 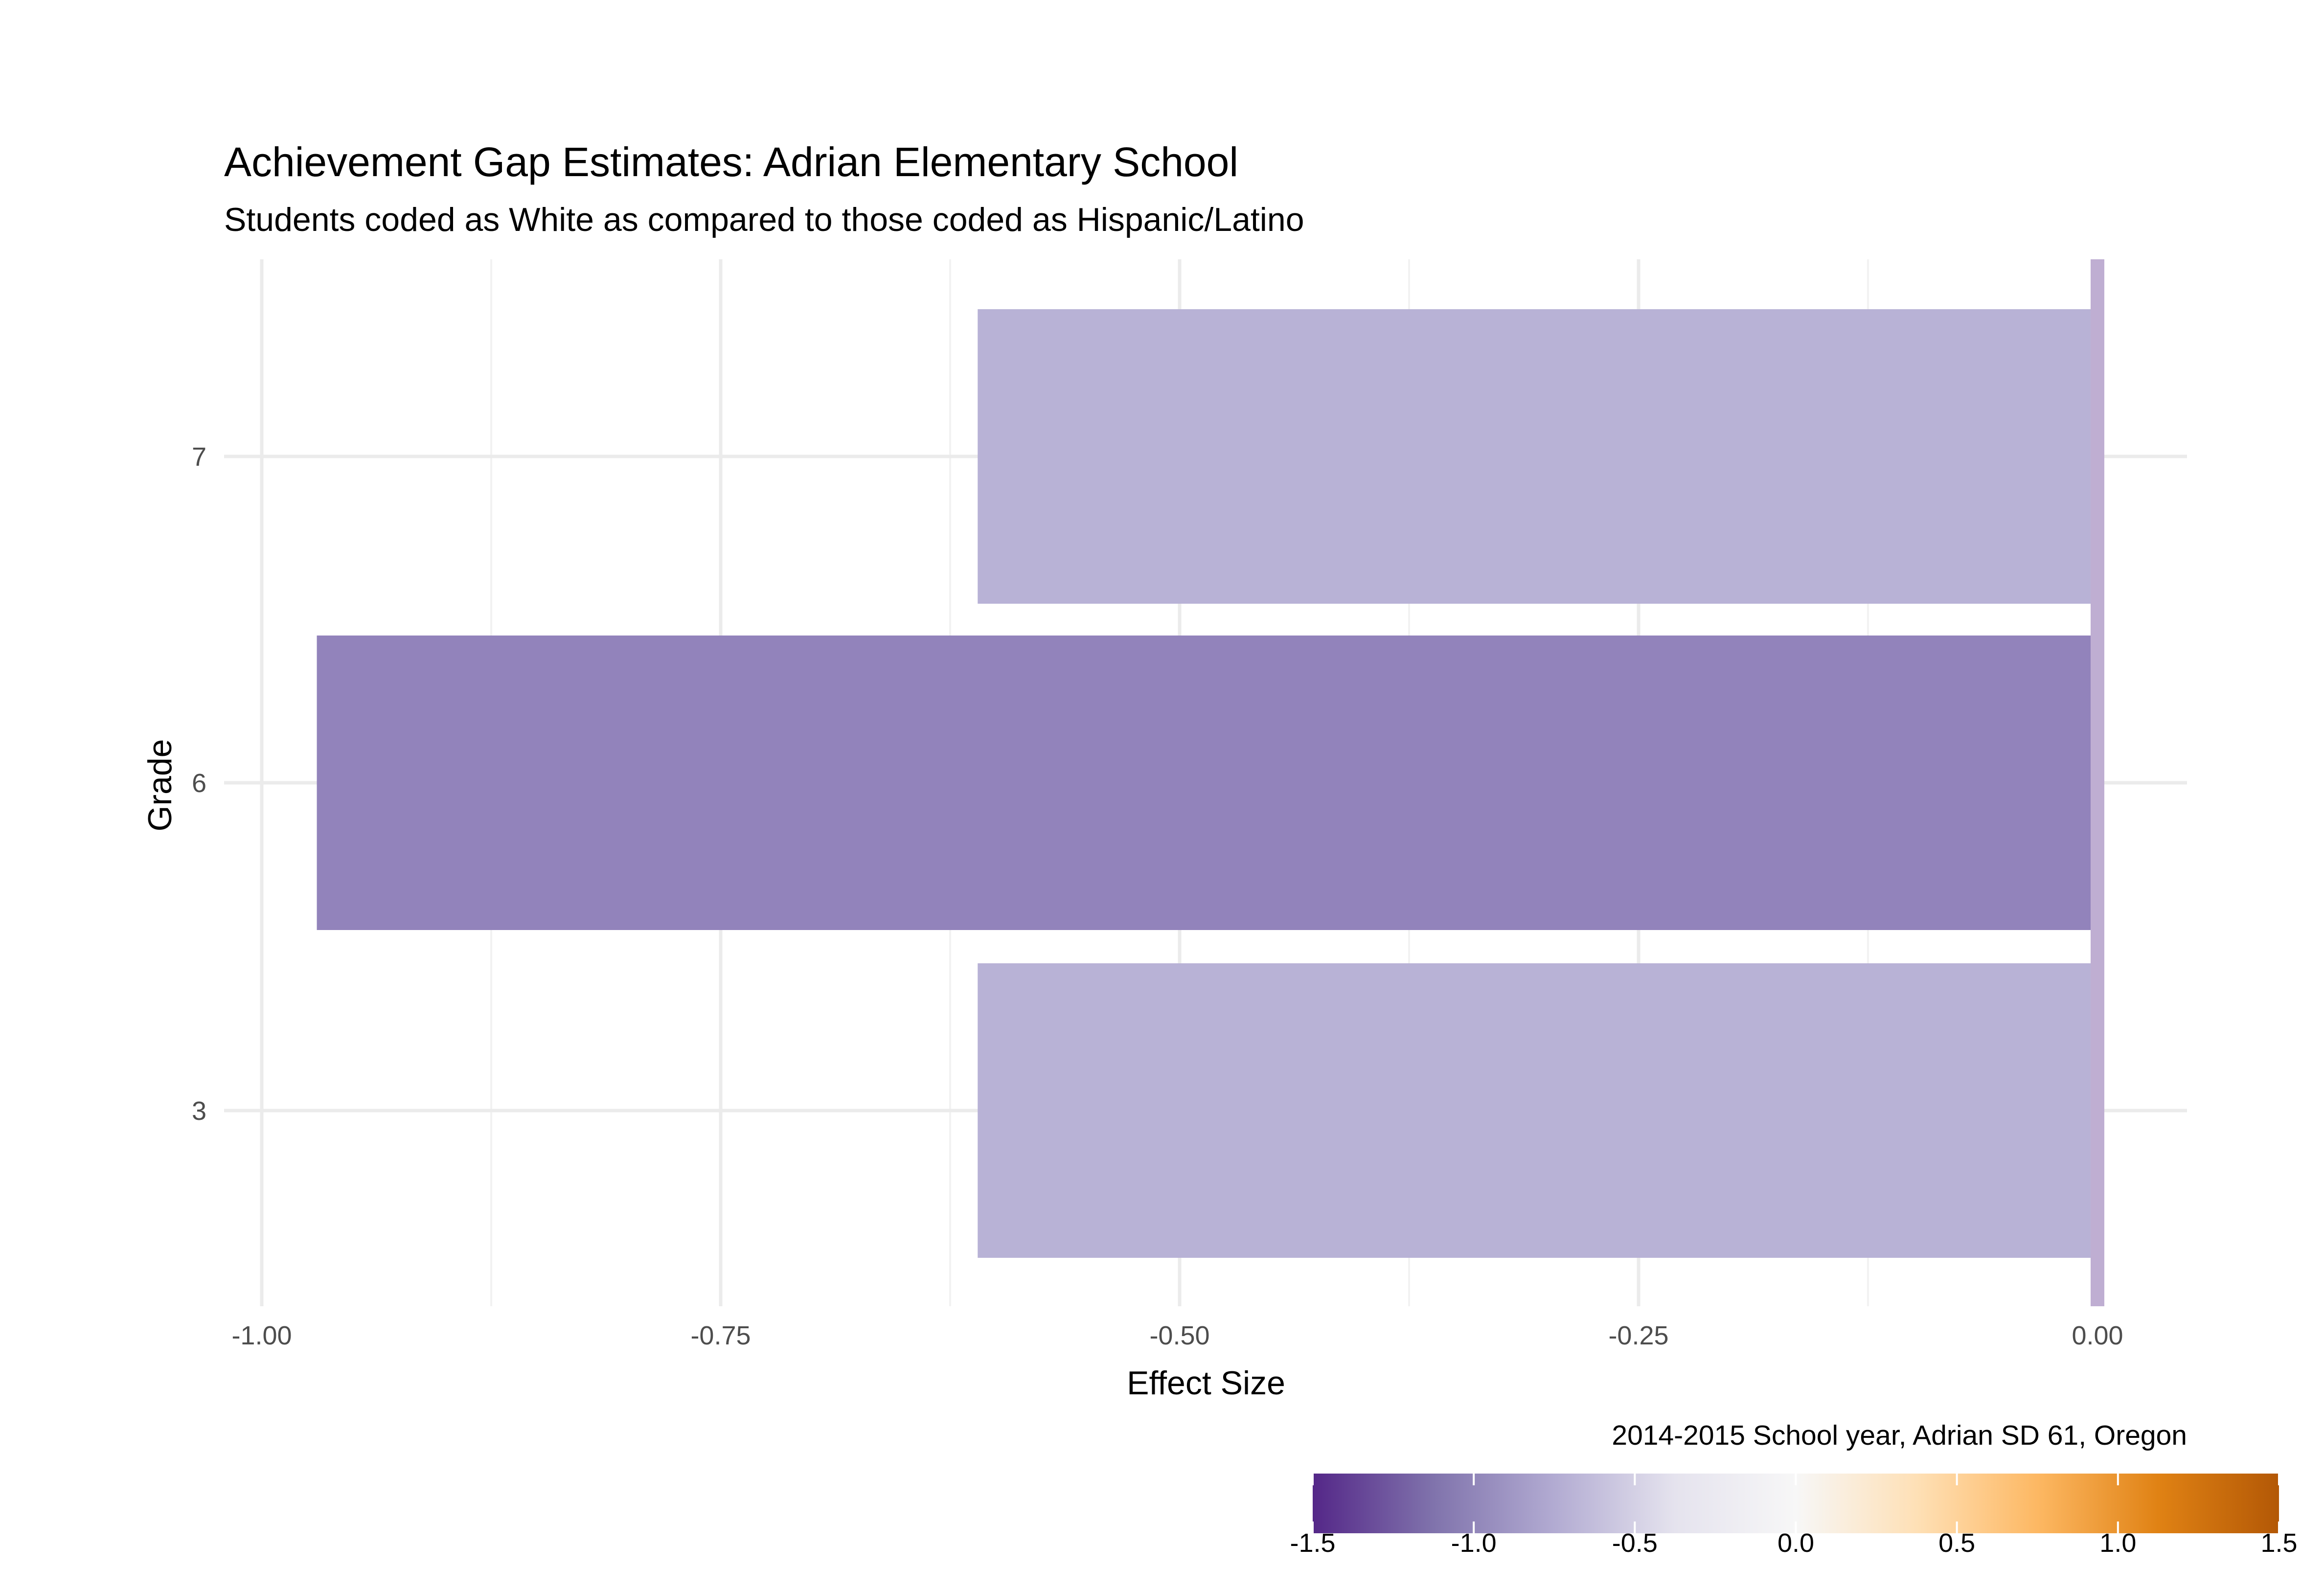 I want to click on x-tick-label: -1.00, so click(x=261, y=1336).